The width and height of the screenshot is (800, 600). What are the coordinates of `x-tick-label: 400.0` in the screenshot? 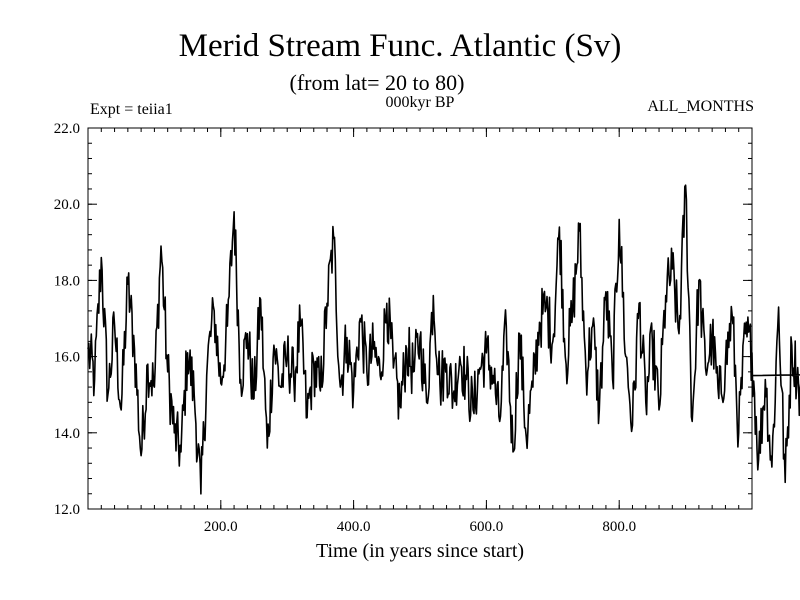 It's located at (354, 527).